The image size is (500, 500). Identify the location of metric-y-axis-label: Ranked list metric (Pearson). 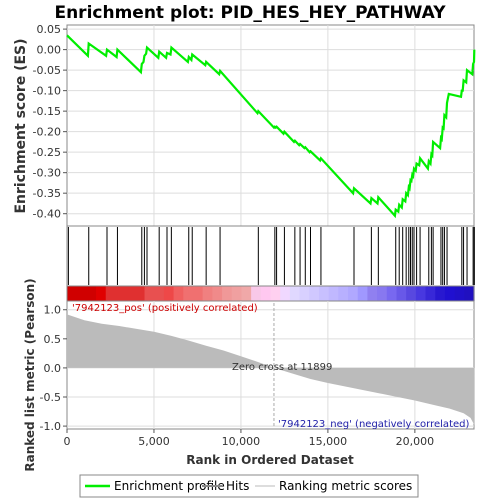
(30, 374).